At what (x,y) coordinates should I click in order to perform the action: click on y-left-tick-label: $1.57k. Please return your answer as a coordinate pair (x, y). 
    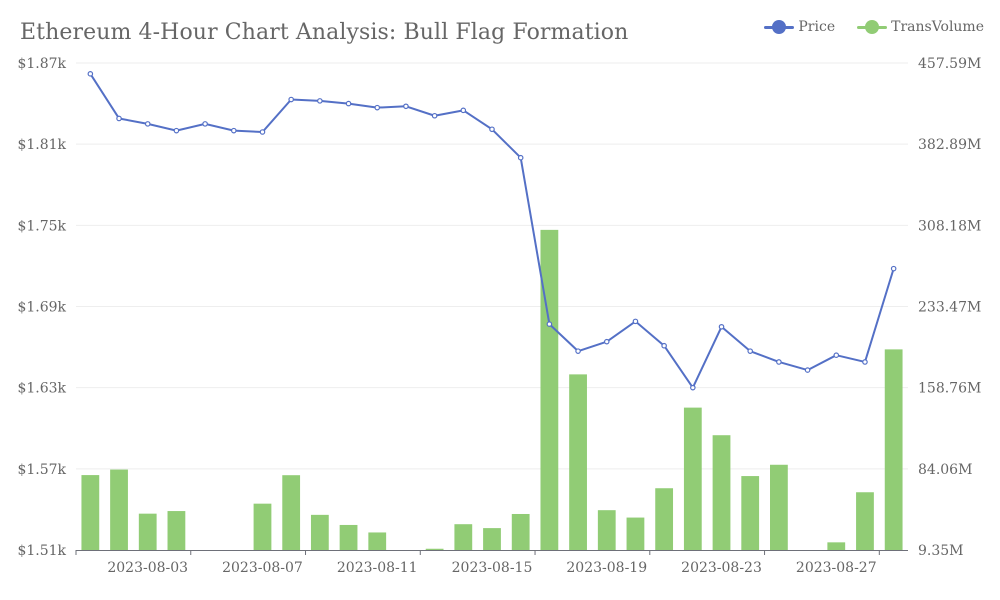
    Looking at the image, I should click on (41, 470).